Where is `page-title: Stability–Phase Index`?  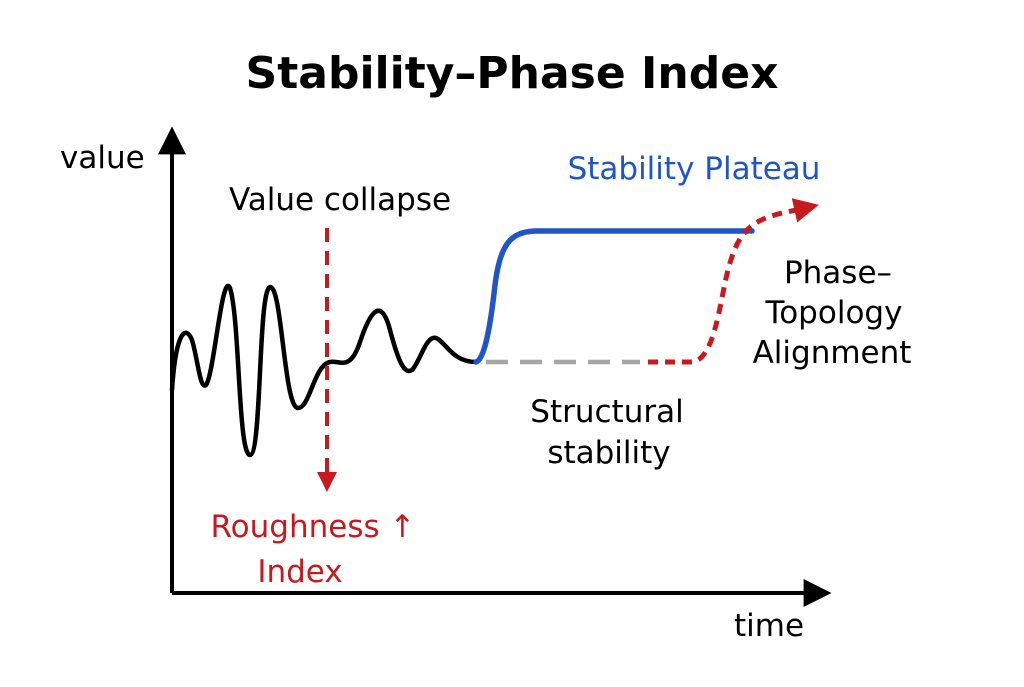
page-title: Stability–Phase Index is located at coordinates (512, 73).